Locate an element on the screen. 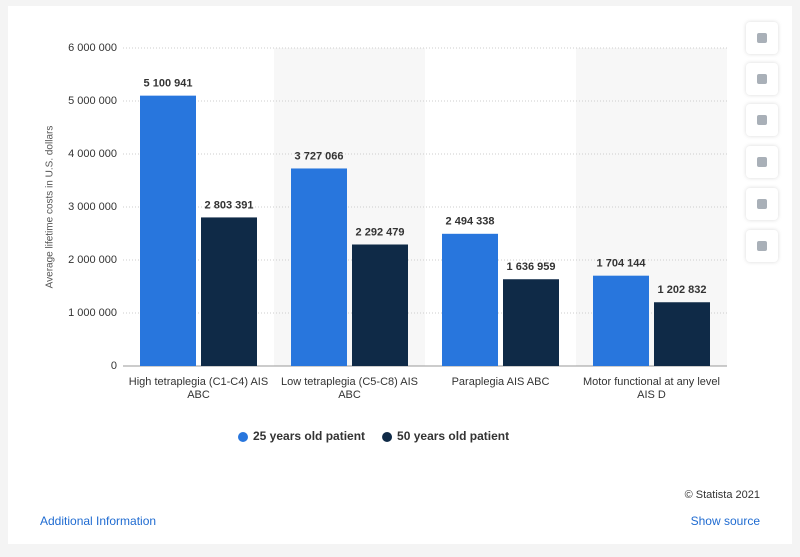 The height and width of the screenshot is (557, 800). additional-info-link: Additional Information is located at coordinates (98, 521).